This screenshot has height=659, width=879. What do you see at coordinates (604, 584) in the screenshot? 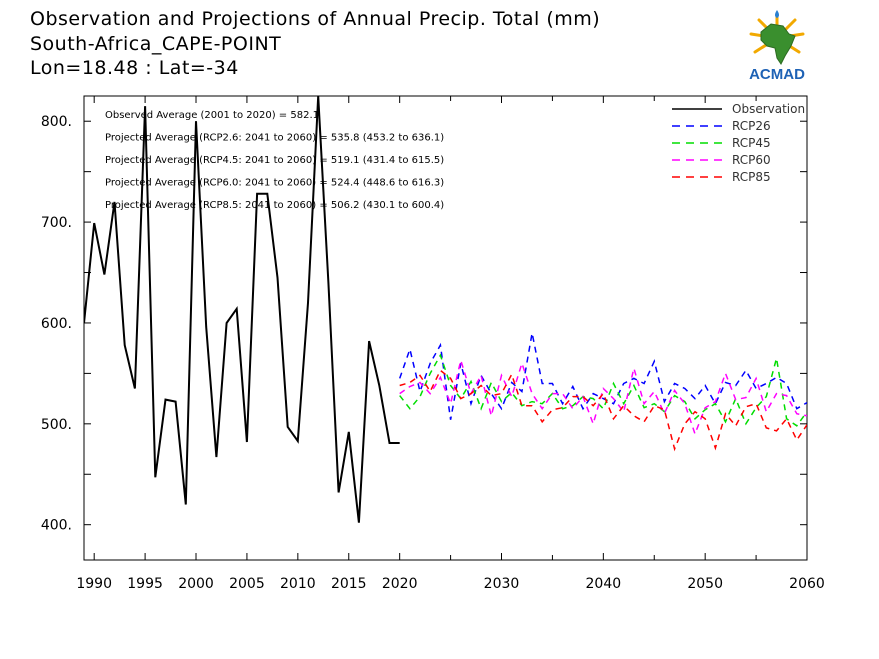
I see `x-tick-label: 2040` at bounding box center [604, 584].